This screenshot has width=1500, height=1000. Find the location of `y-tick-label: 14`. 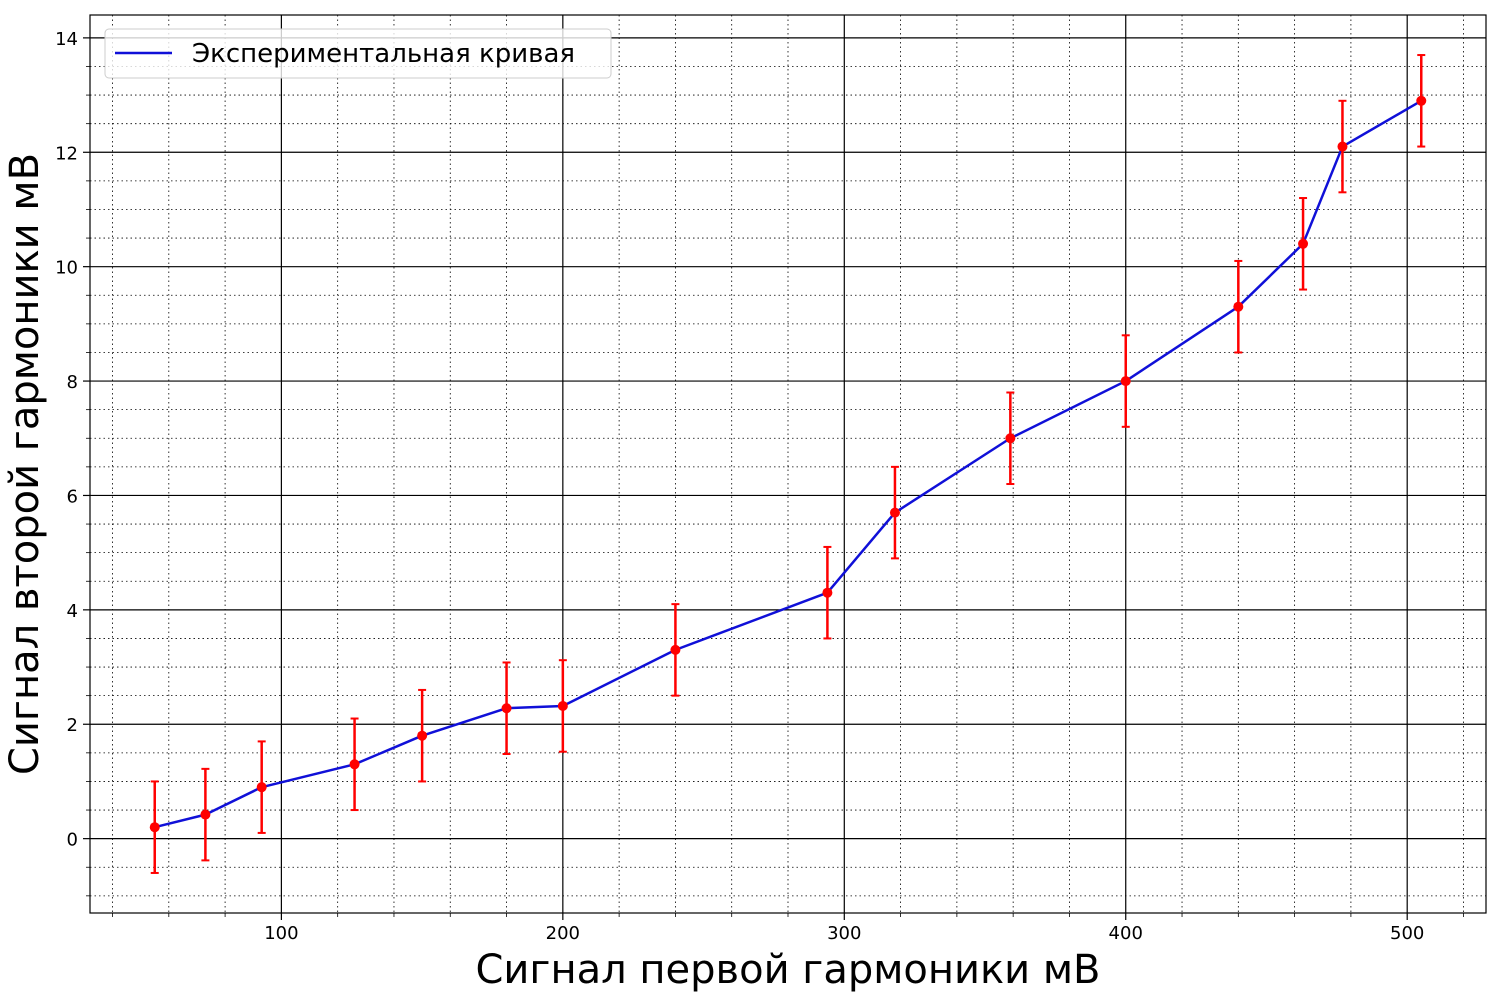

y-tick-label: 14 is located at coordinates (66, 39).